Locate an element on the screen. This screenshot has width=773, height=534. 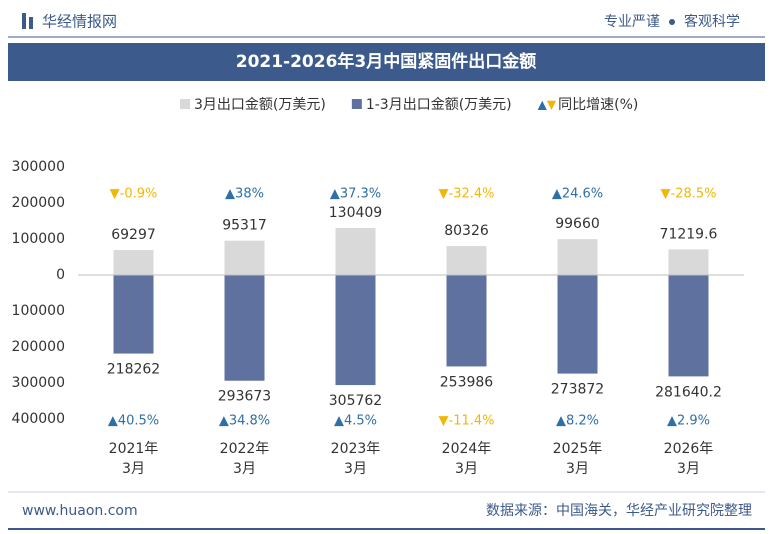
x-tick-label: 2021年 is located at coordinates (134, 449).